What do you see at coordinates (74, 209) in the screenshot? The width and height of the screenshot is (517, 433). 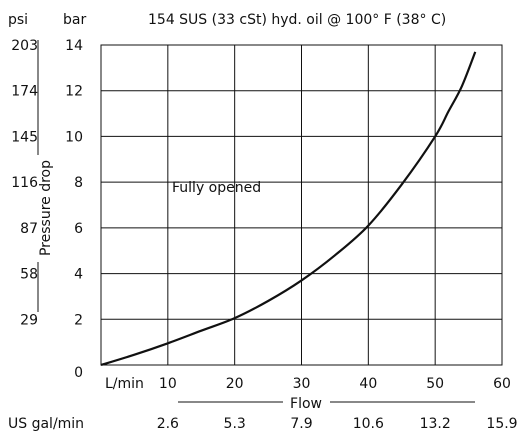 I see `bar-tick-labels: 0 2 4 6 8 10 12 14` at bounding box center [74, 209].